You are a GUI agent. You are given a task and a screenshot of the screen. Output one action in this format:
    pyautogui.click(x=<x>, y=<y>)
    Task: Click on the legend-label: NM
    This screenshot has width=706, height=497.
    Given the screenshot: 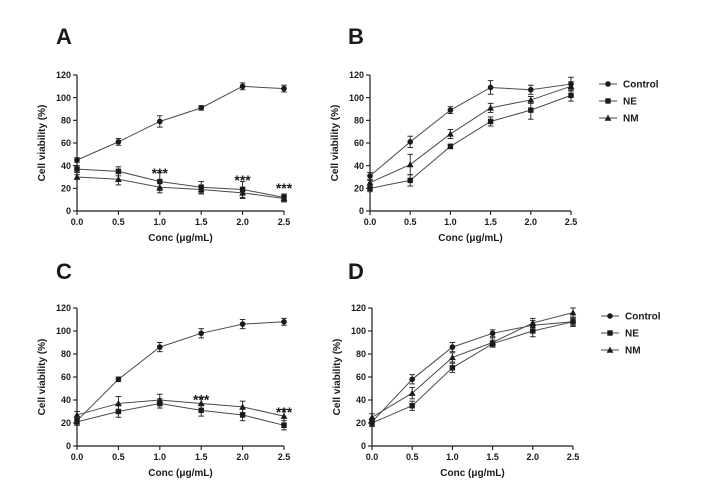 What is the action you would take?
    pyautogui.click(x=631, y=119)
    